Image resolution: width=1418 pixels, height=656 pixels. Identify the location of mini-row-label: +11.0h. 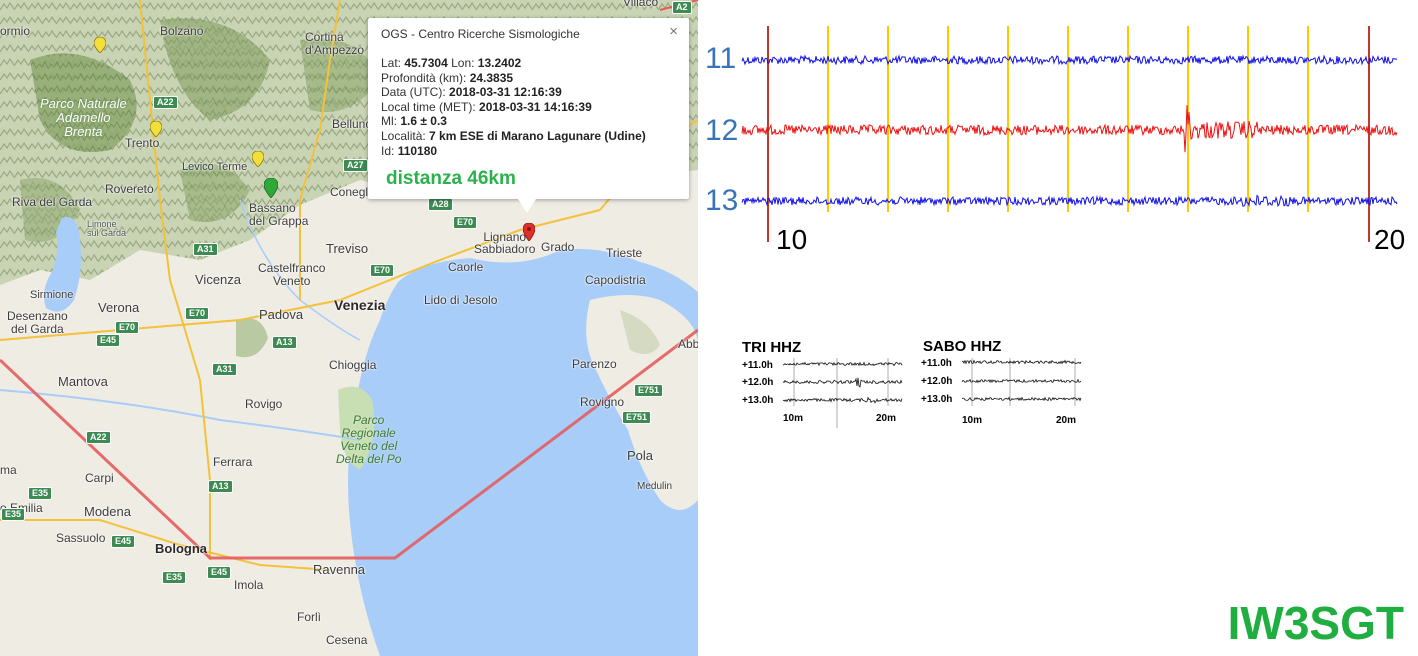
(757, 365).